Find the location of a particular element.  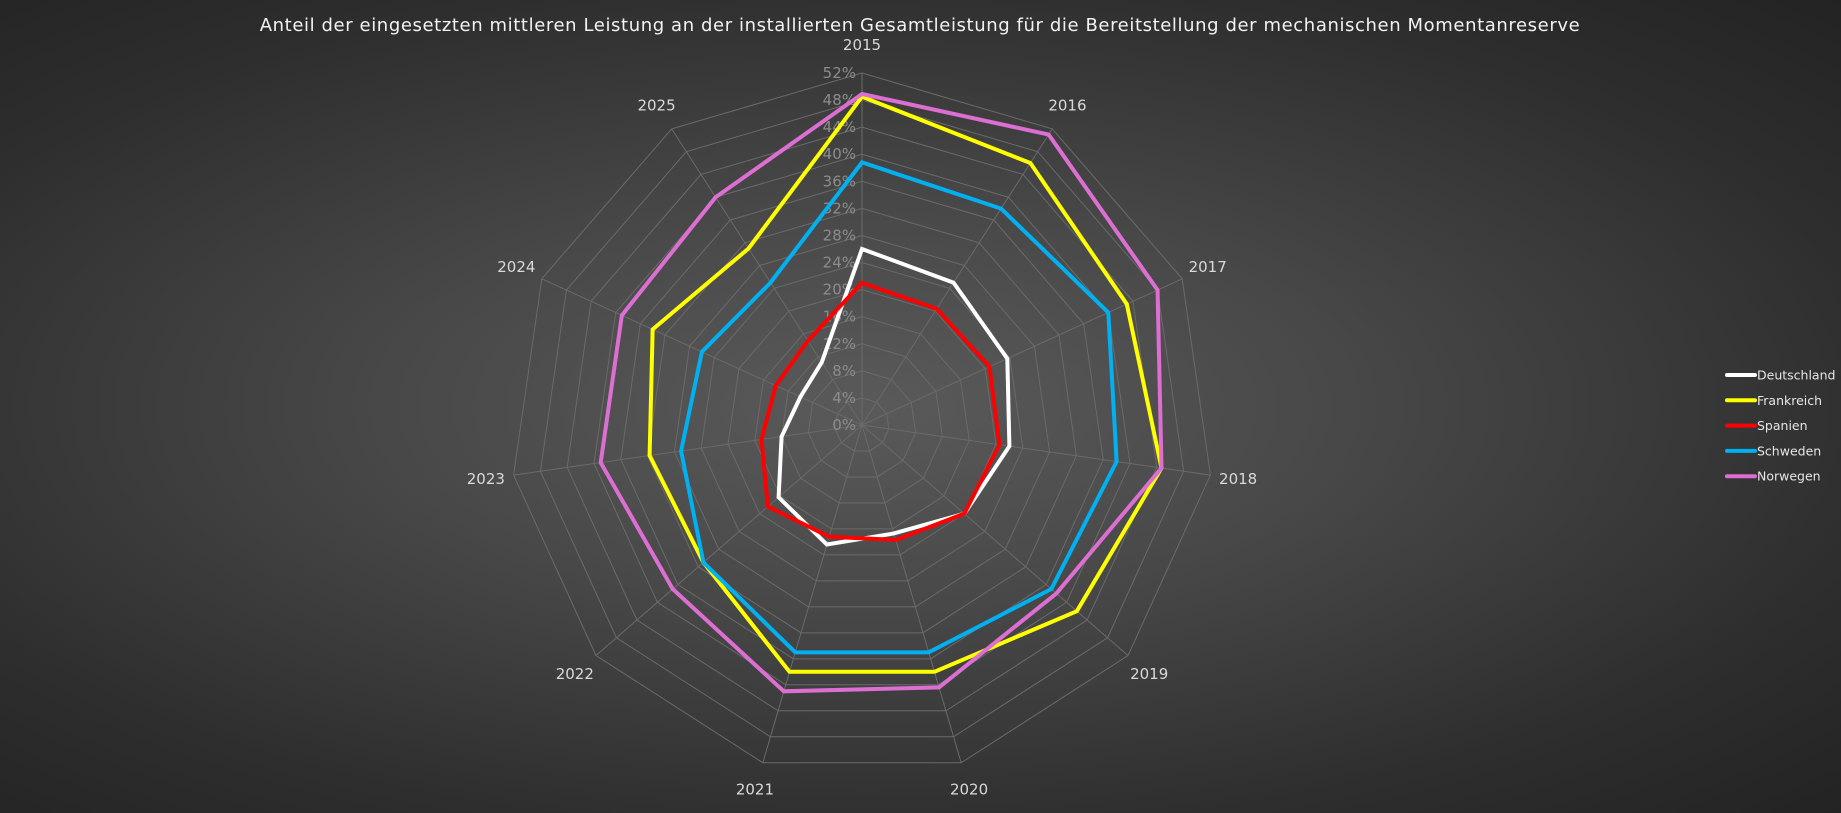

legend-label: Schweden is located at coordinates (1789, 450).